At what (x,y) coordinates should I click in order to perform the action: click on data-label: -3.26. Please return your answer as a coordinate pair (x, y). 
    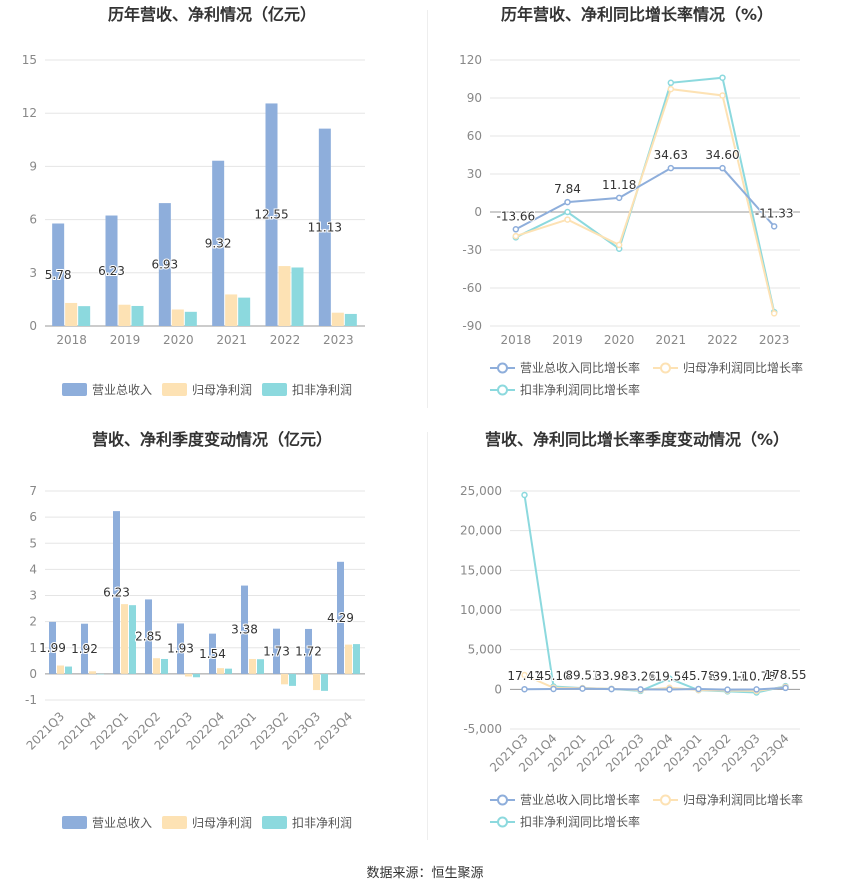
    Looking at the image, I should click on (640, 676).